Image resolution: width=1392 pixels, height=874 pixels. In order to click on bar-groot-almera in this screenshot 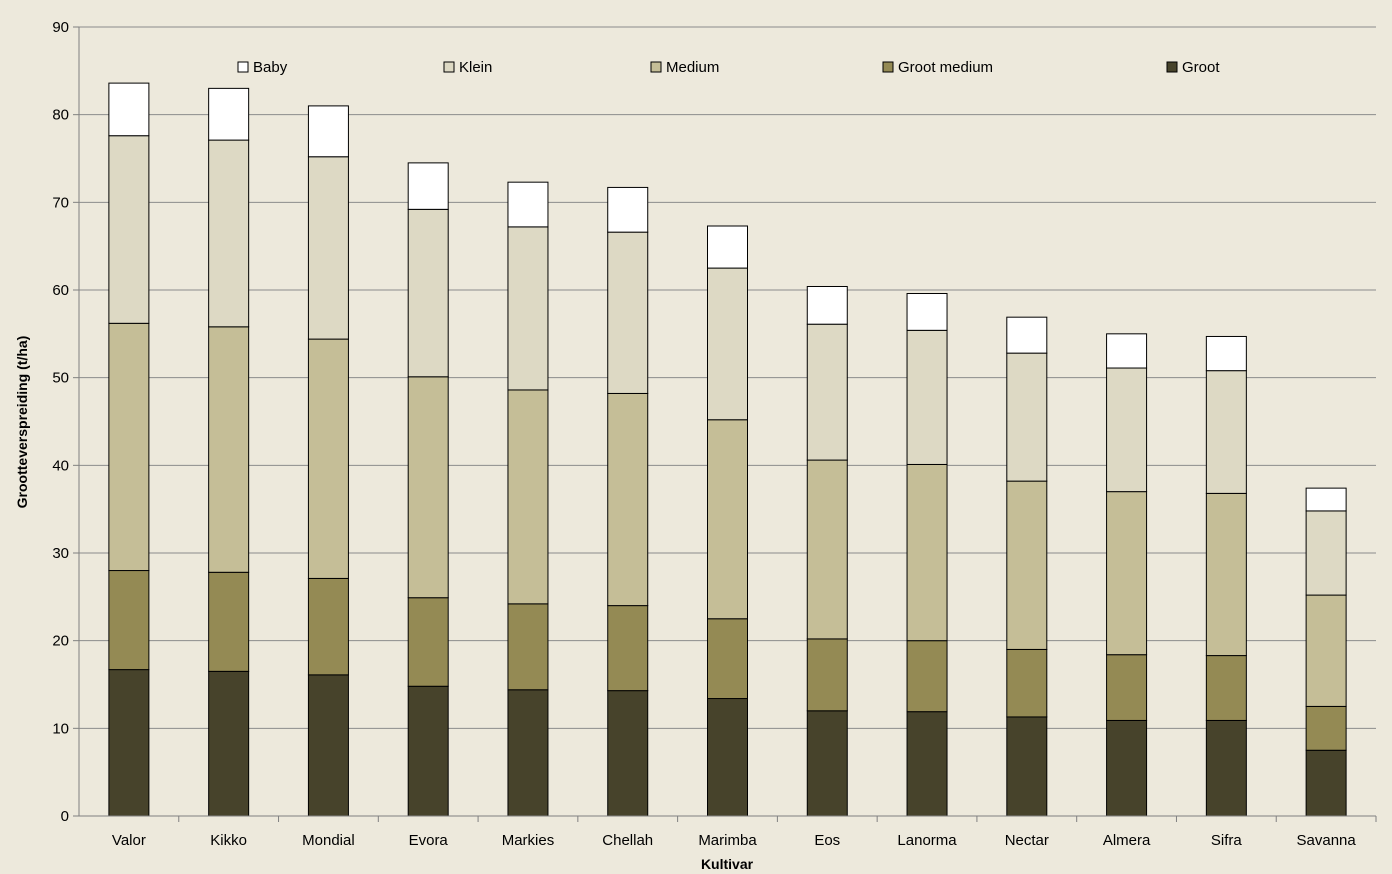, I will do `click(1127, 768)`.